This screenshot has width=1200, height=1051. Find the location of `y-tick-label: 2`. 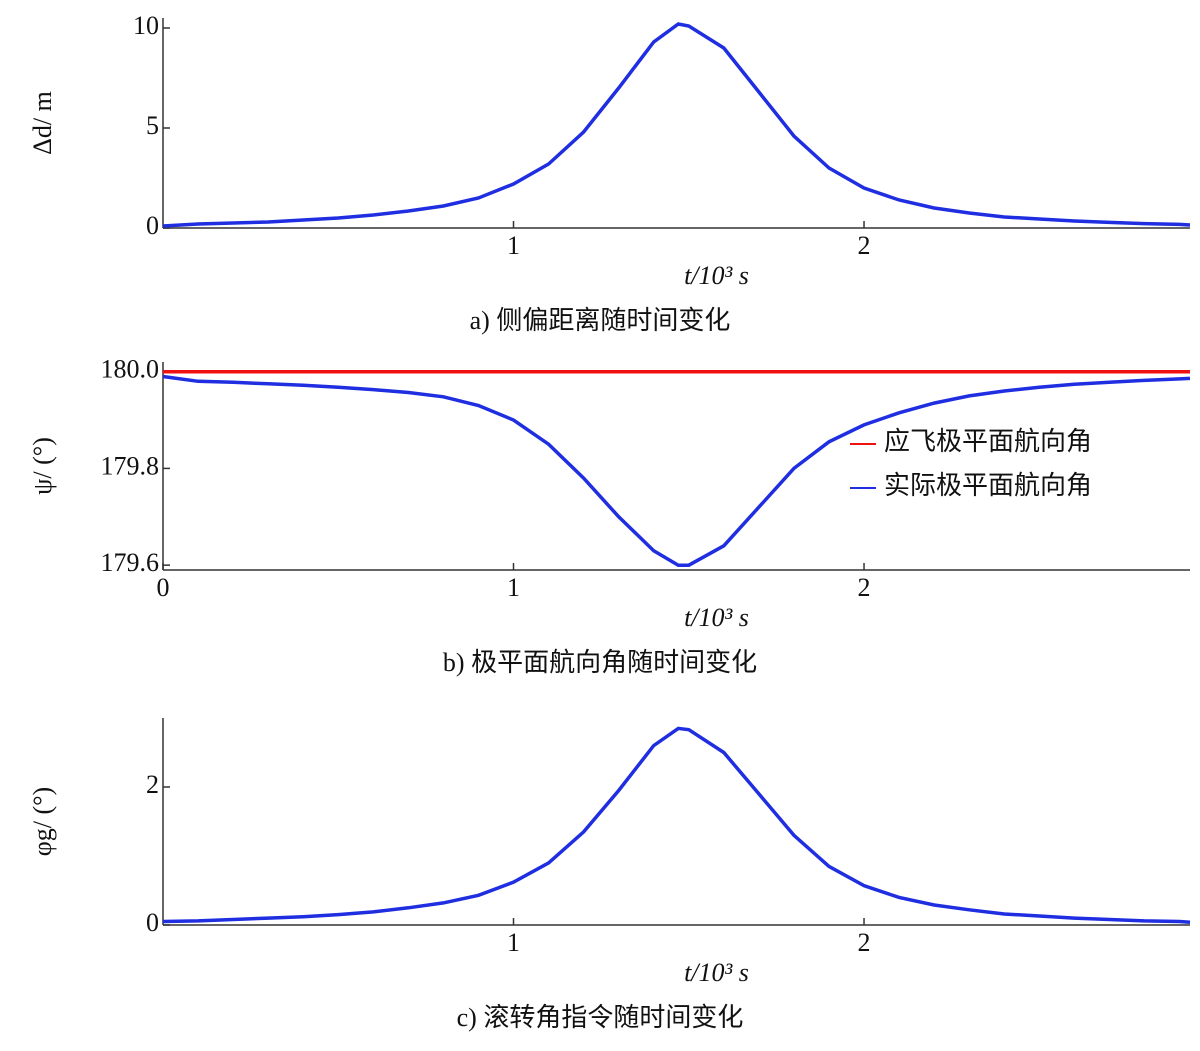

y-tick-label: 2 is located at coordinates (152, 784).